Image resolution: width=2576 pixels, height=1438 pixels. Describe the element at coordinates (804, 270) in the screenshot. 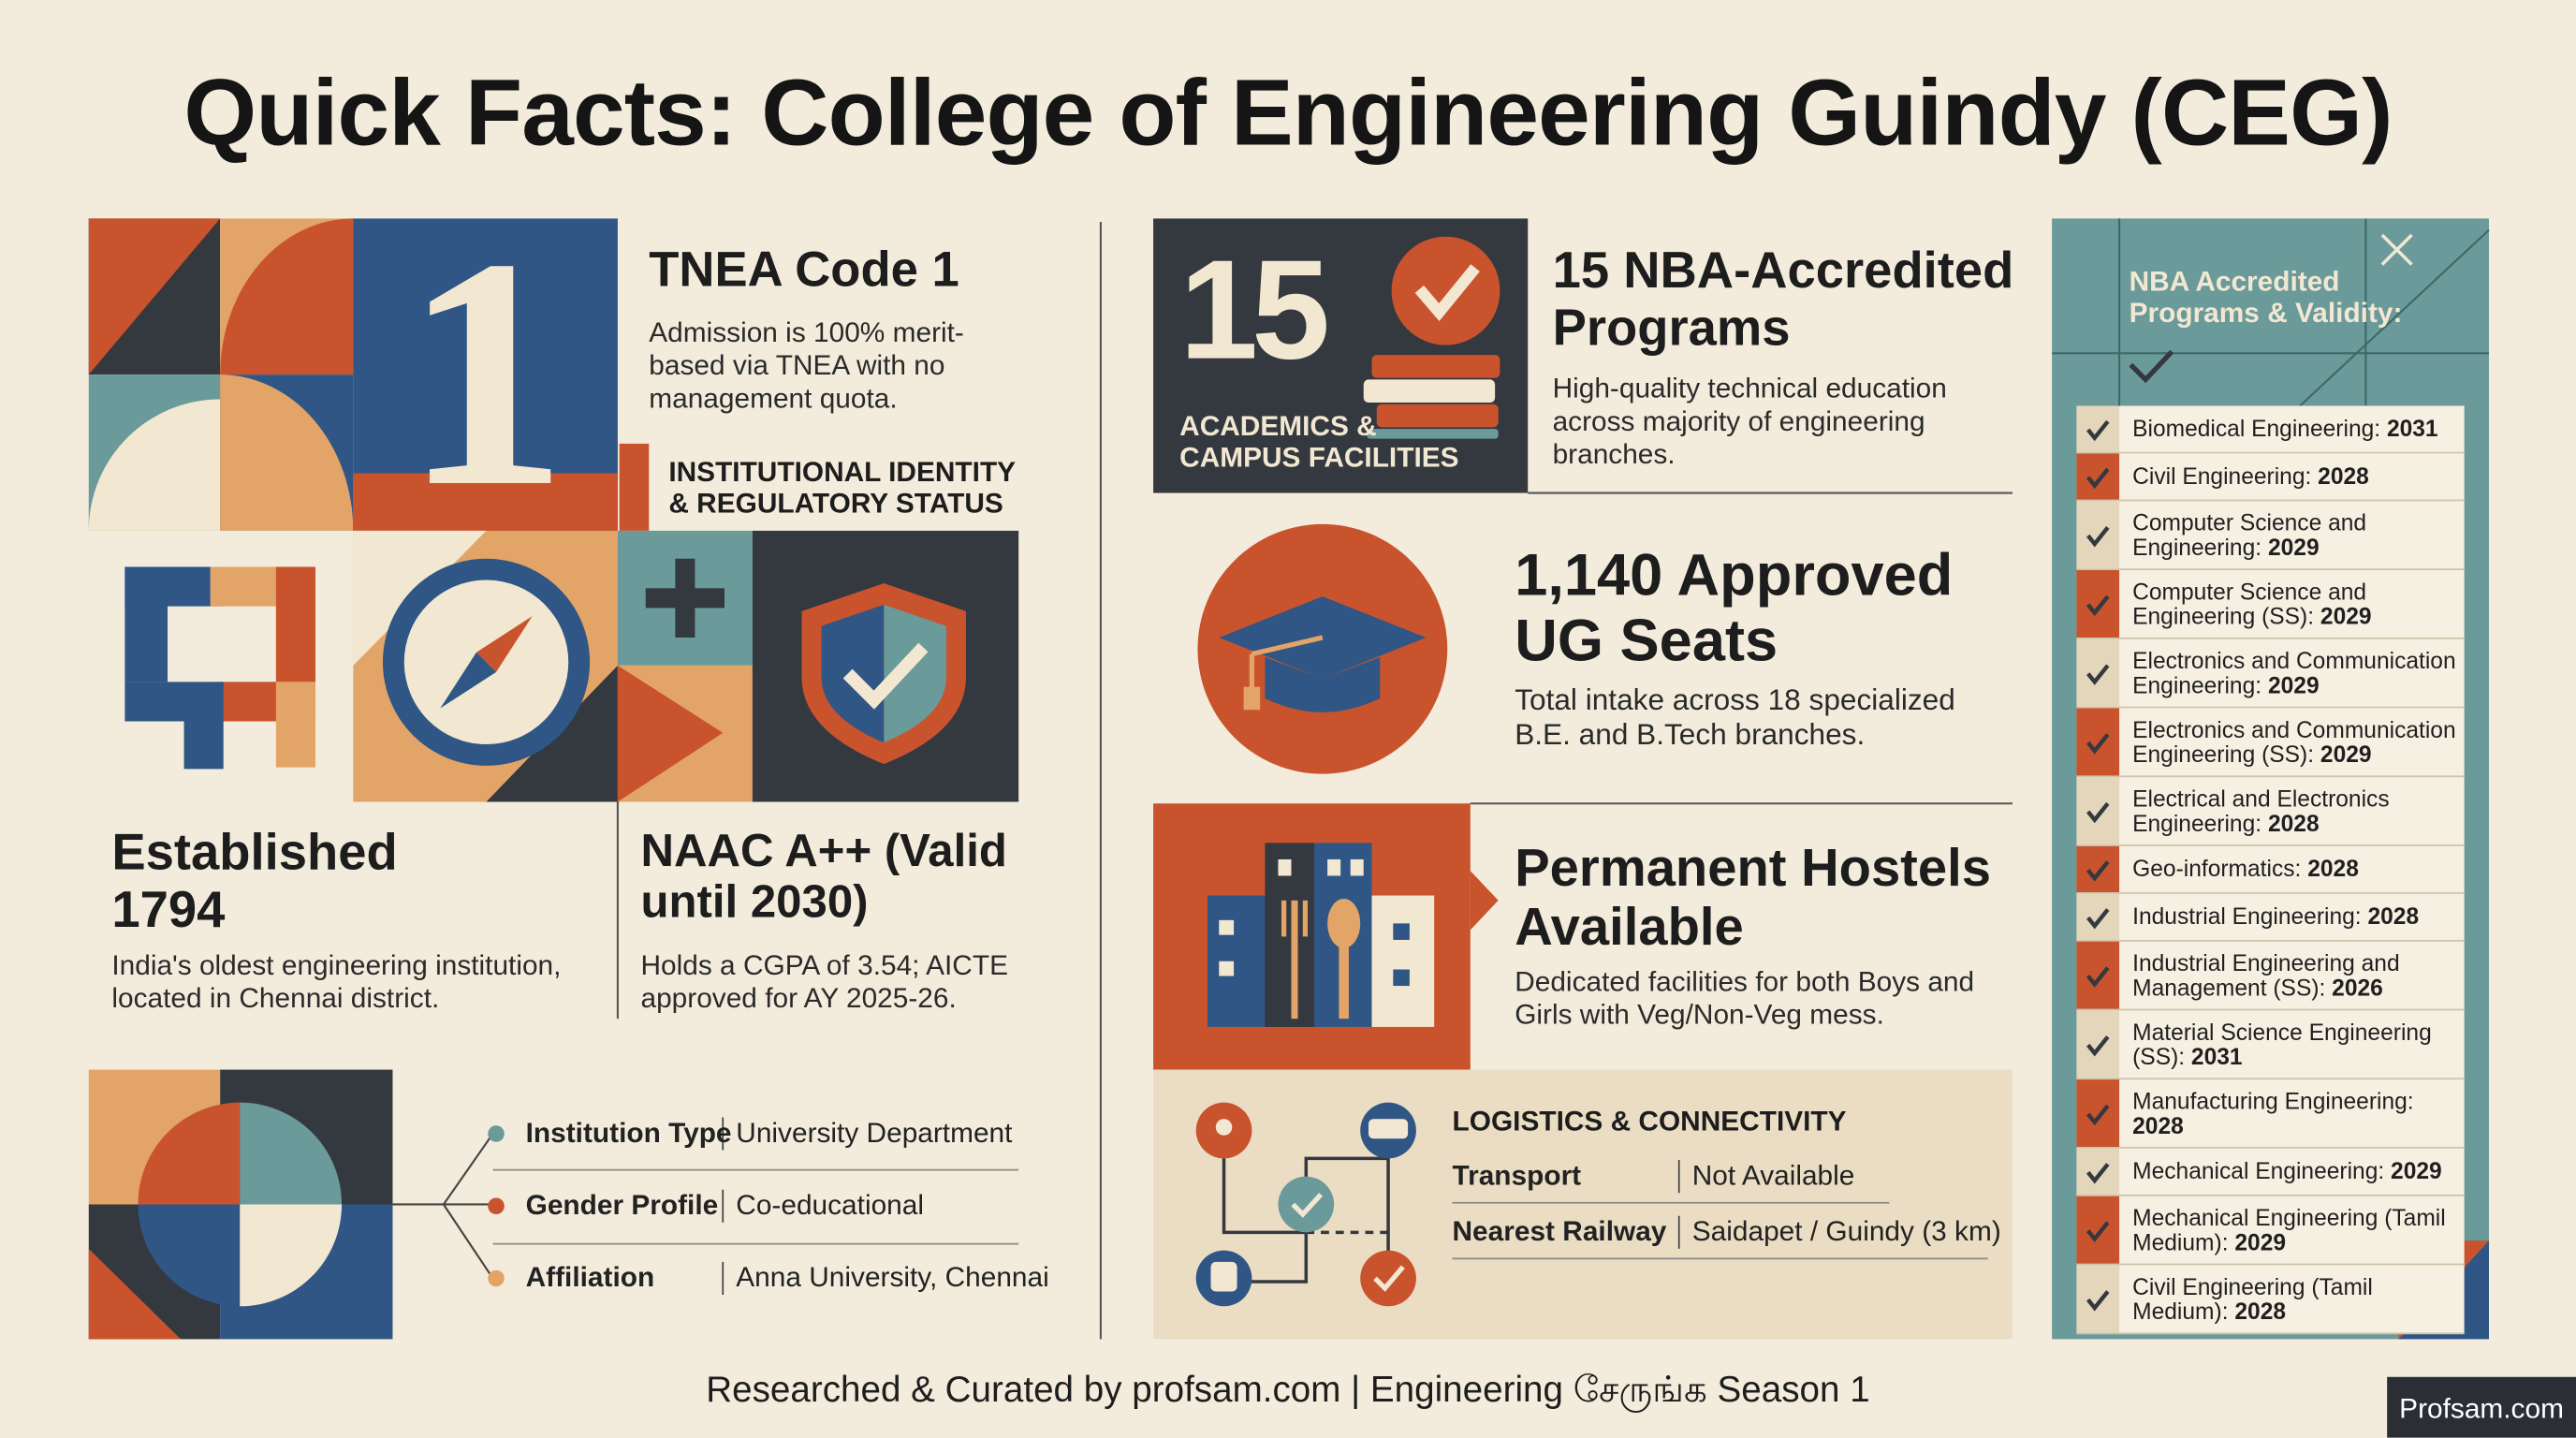

I see `tnea-title: TNEA Code 1` at that location.